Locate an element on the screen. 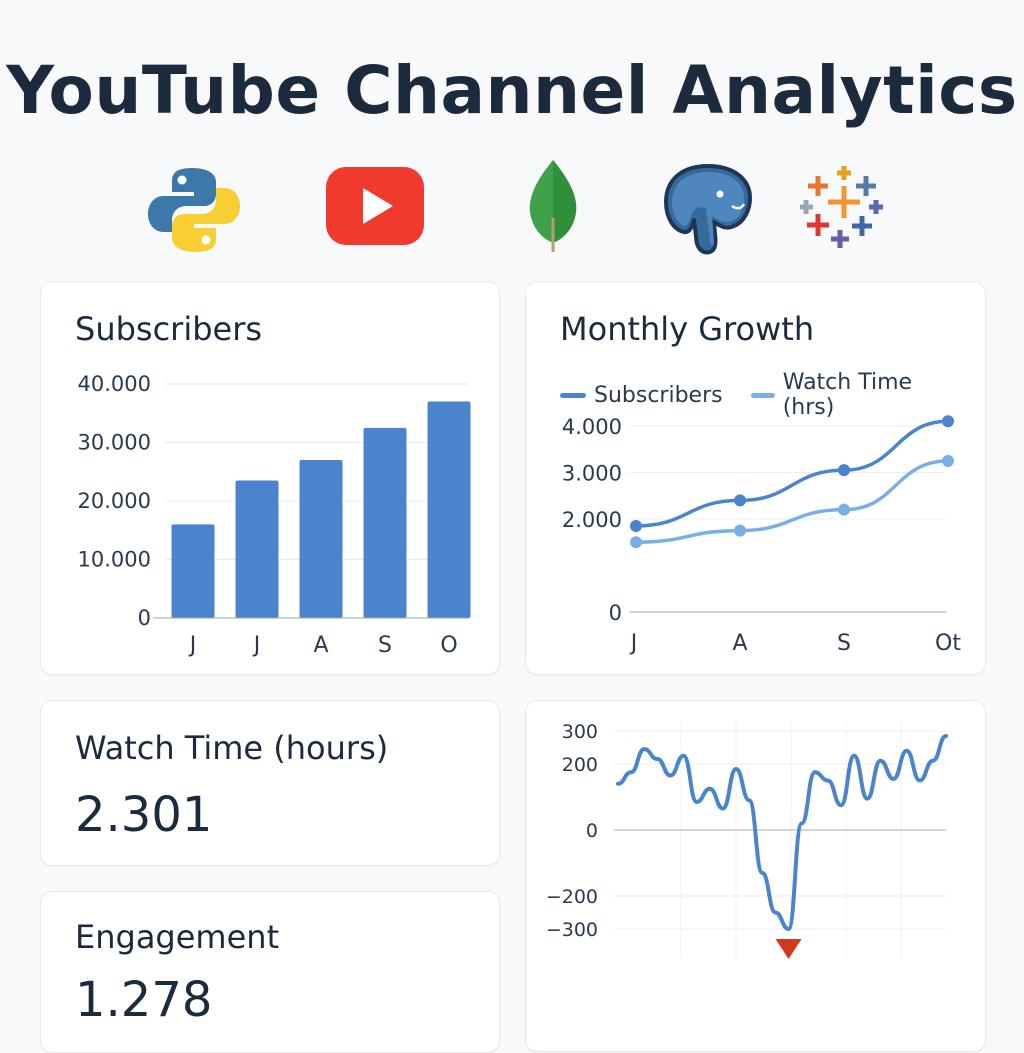 This screenshot has width=1024, height=1053. engagement-card: Engagement 1.278 is located at coordinates (270, 972).